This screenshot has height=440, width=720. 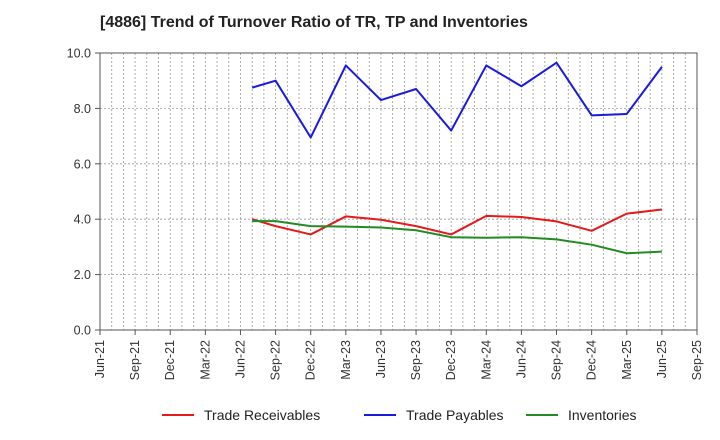 I want to click on x-tick-label: Dec-22, so click(x=311, y=360).